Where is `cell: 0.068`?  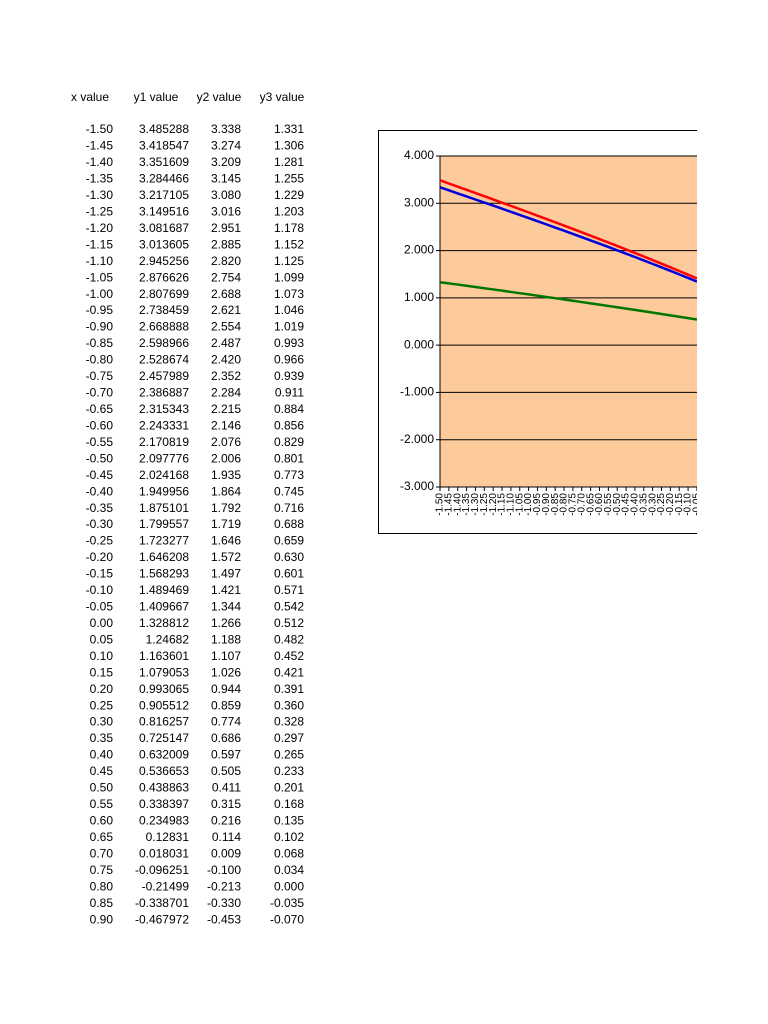
cell: 0.068 is located at coordinates (289, 853).